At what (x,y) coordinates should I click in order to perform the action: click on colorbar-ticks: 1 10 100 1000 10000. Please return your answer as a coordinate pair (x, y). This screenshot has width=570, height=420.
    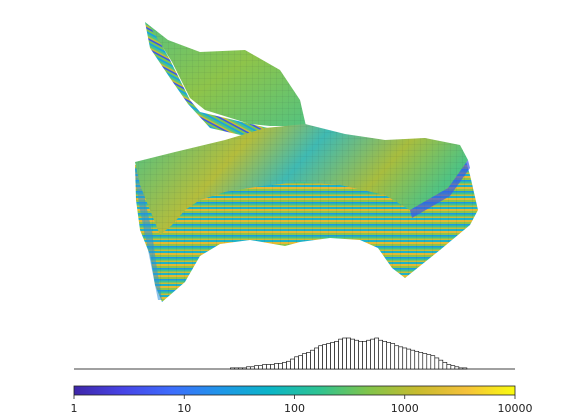
    Looking at the image, I should click on (302, 405).